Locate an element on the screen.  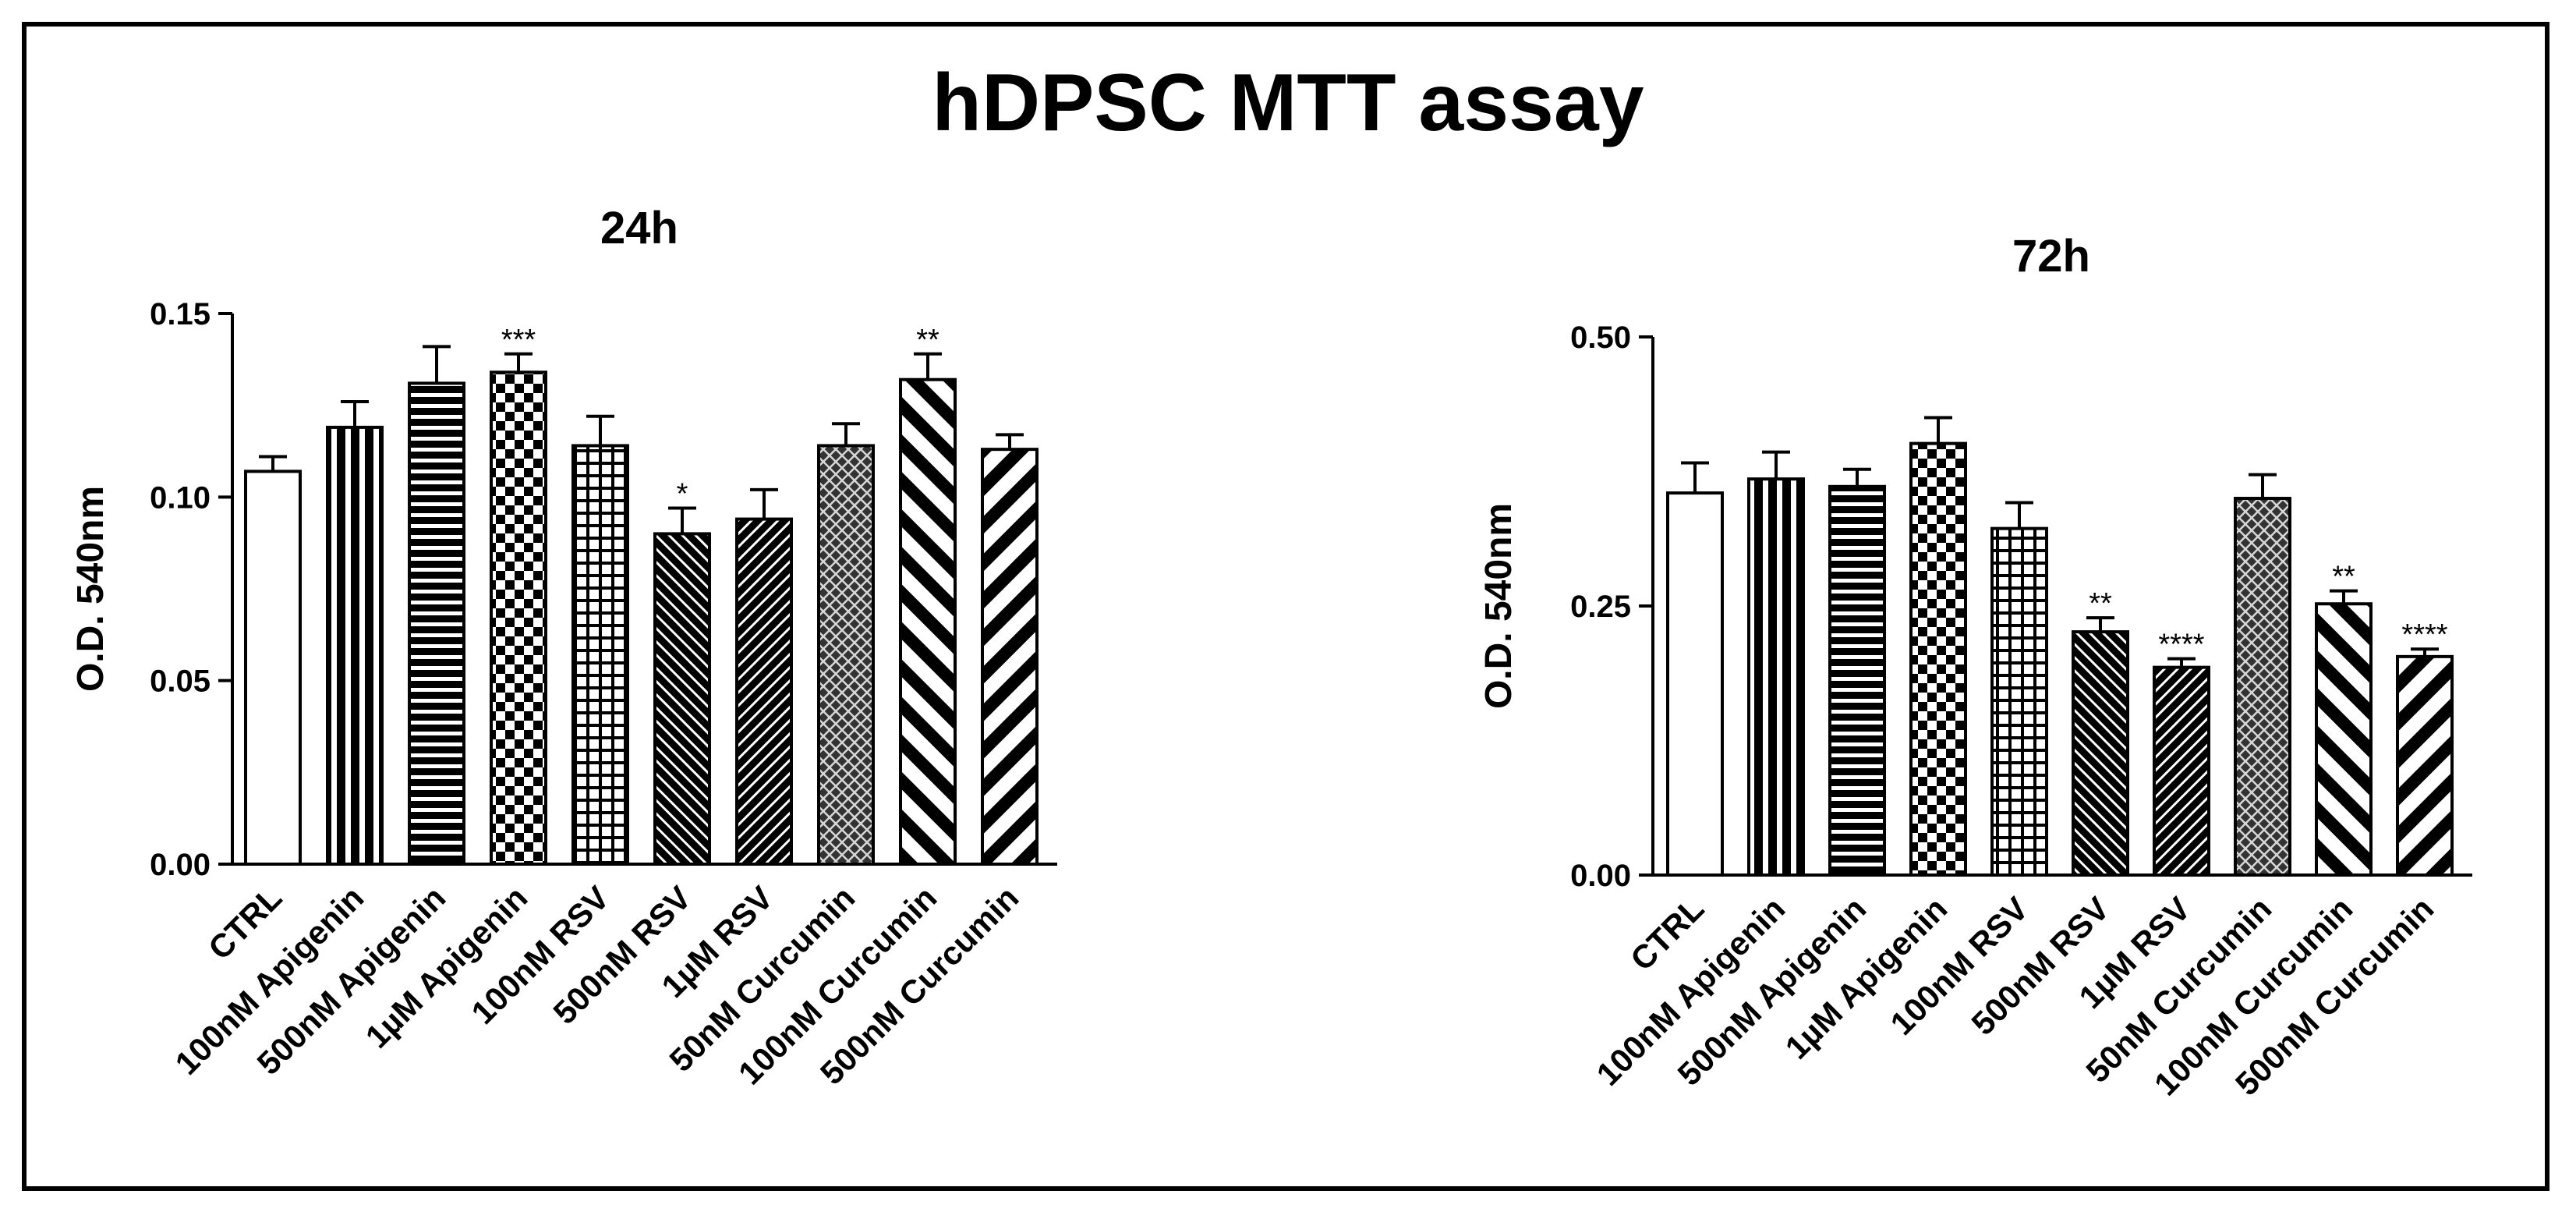
chart1-y-tick-label: 0.05 is located at coordinates (180, 681).